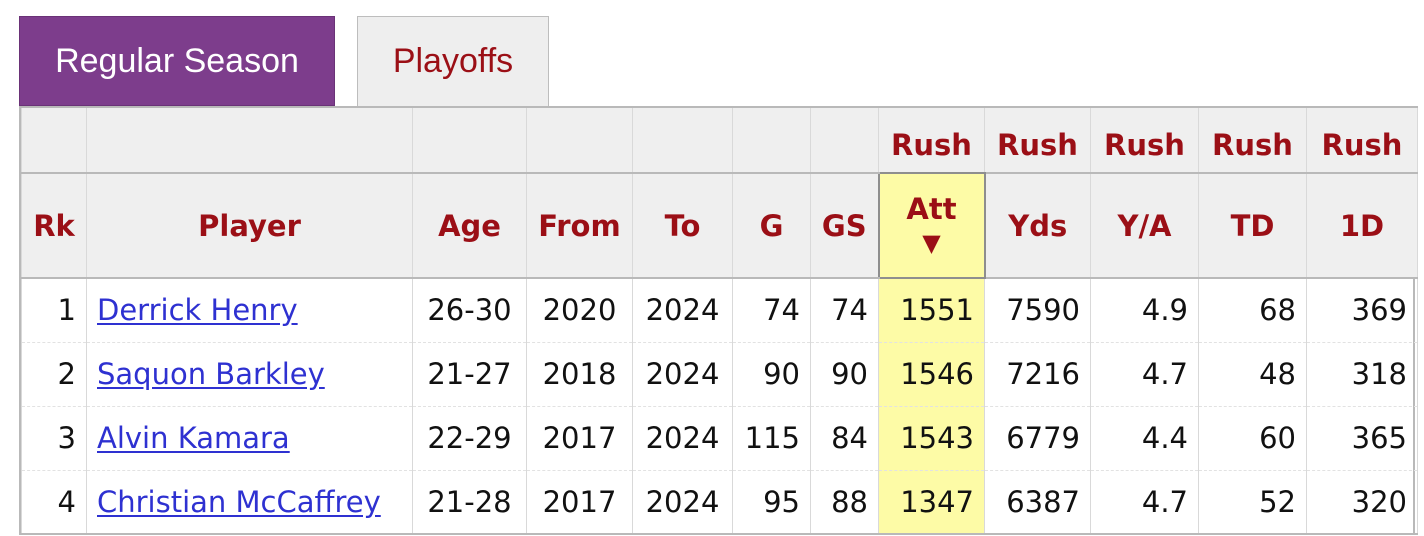  I want to click on cell-g: 90, so click(771, 374).